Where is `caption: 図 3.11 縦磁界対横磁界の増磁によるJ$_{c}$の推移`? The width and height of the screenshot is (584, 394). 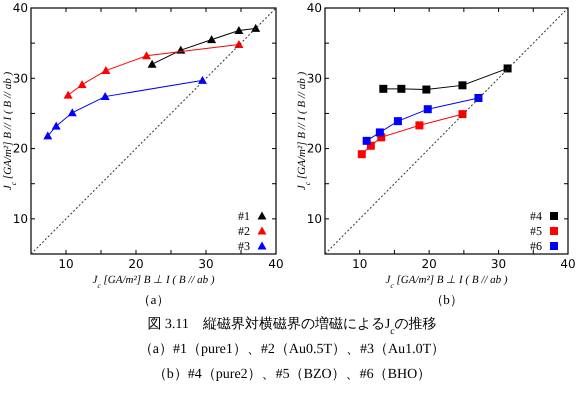
caption: 図 3.11 縦磁界対横磁界の増磁によるJ$_{c}$の推移 is located at coordinates (292, 325).